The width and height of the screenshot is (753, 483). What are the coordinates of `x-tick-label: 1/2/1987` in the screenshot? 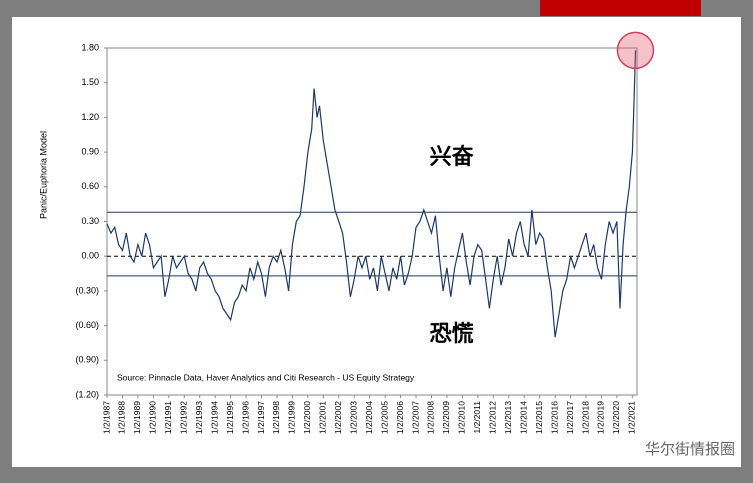 It's located at (106, 417).